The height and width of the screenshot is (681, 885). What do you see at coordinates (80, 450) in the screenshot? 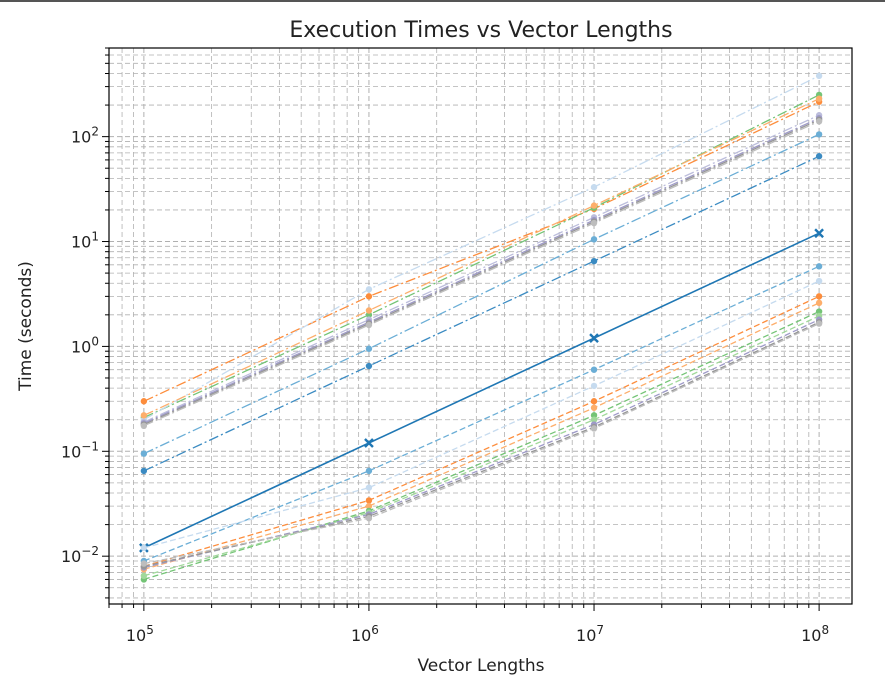
I see `y-tick-label: 10⁻¹` at bounding box center [80, 450].